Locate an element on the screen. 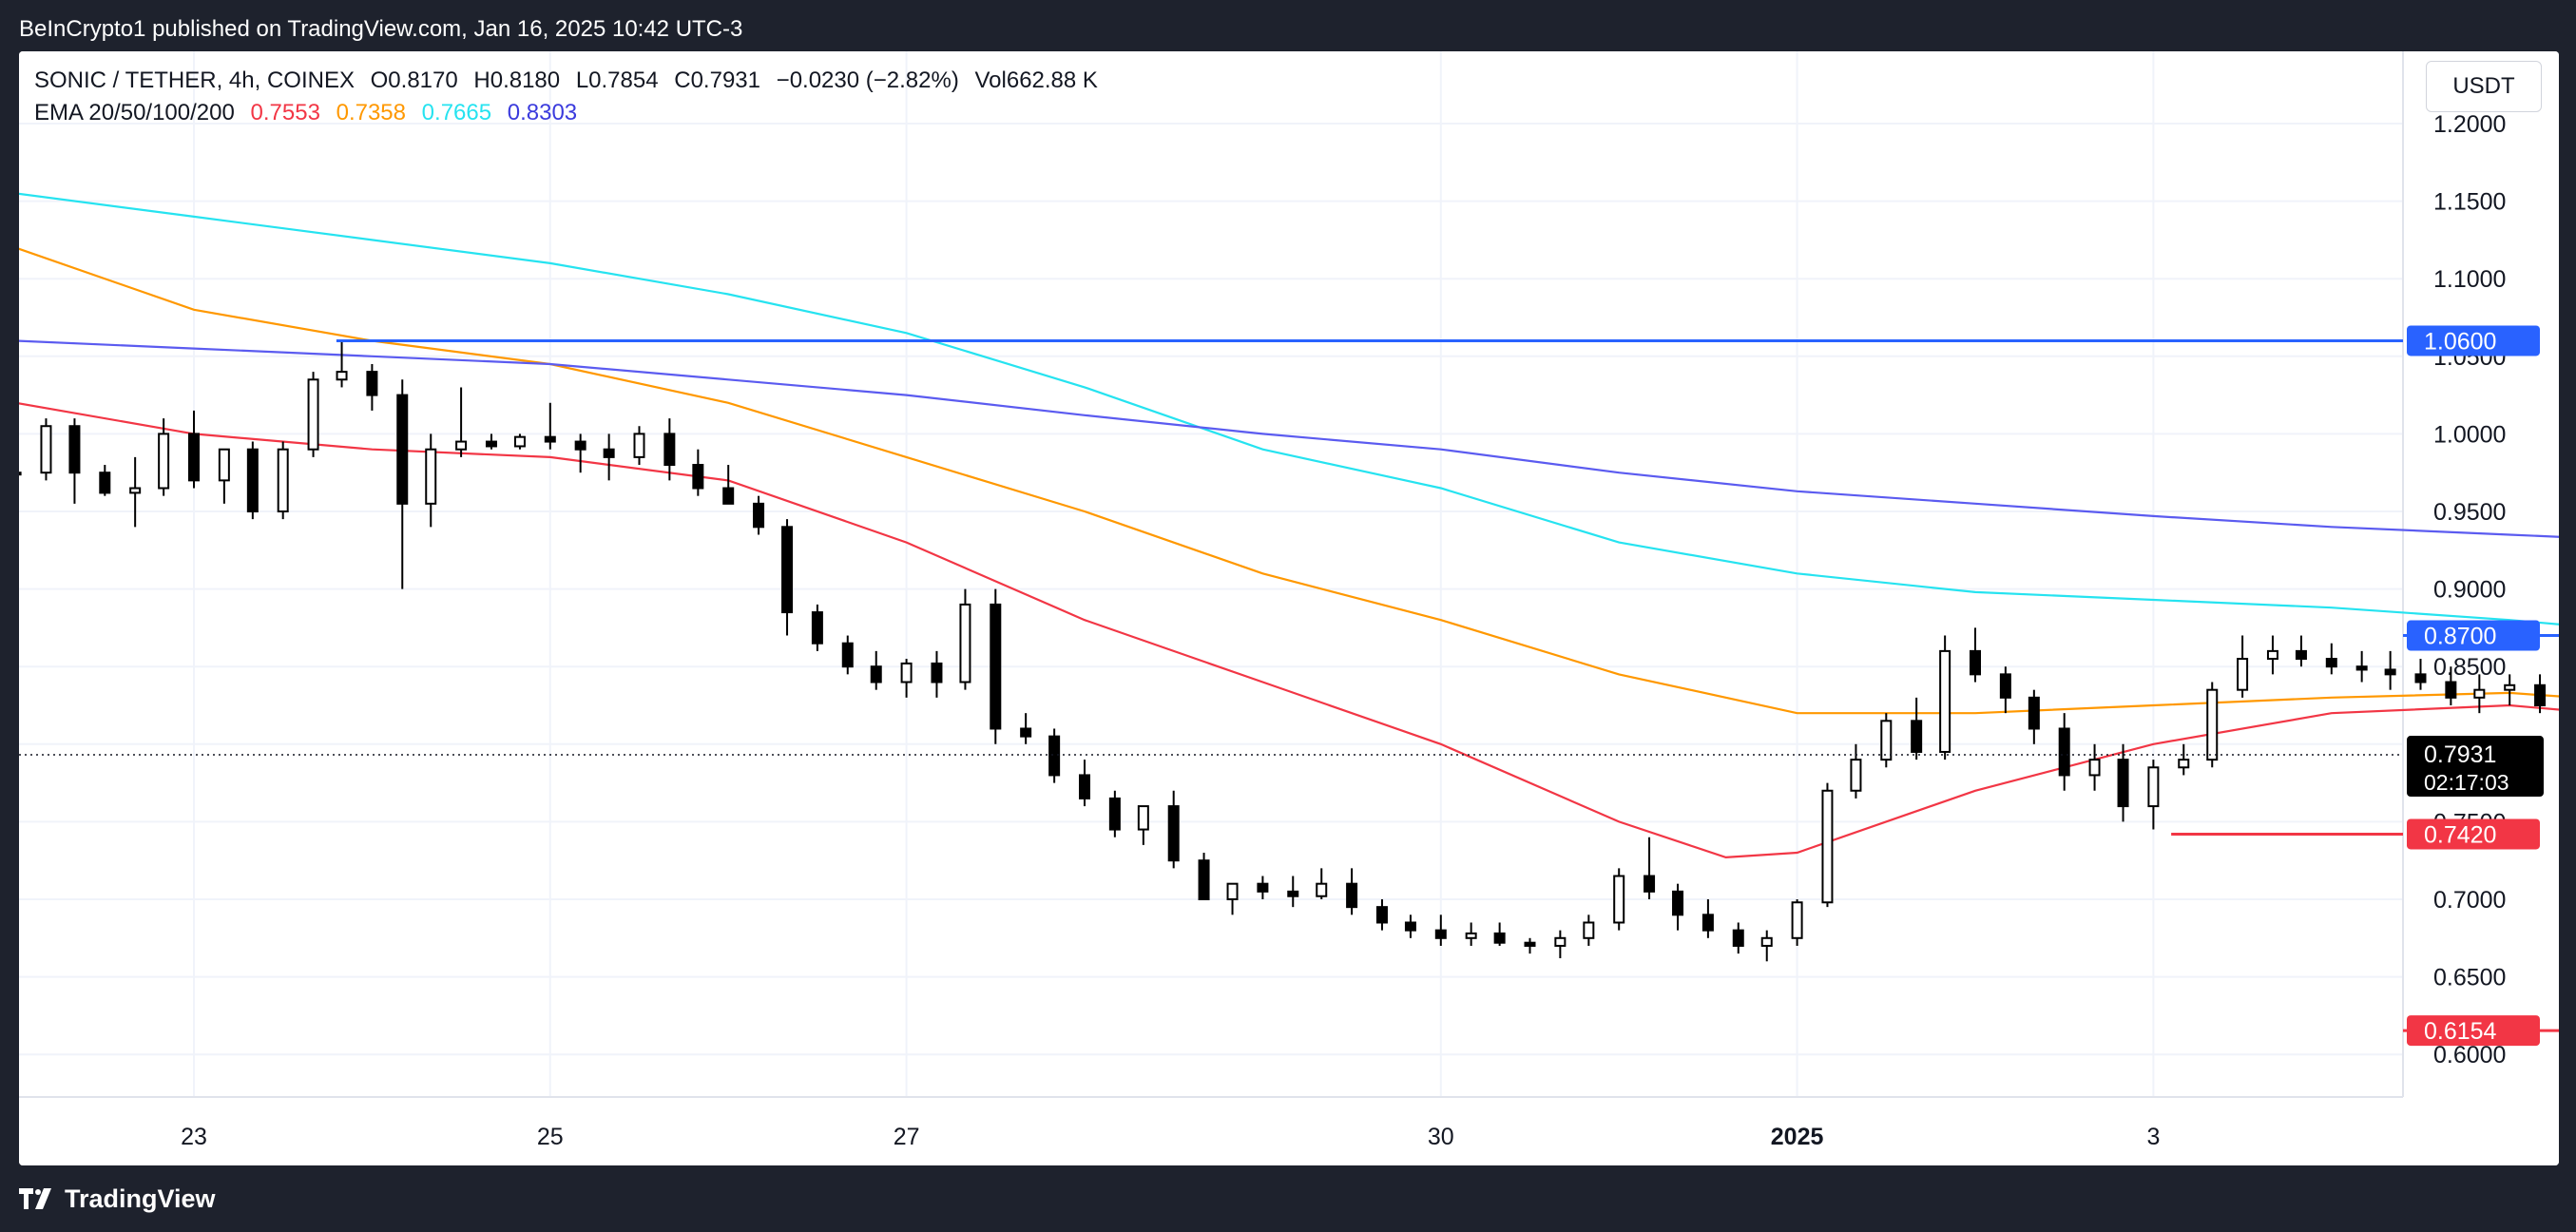 The width and height of the screenshot is (2576, 1232). countdown-label: 02:17:03 is located at coordinates (2466, 783).